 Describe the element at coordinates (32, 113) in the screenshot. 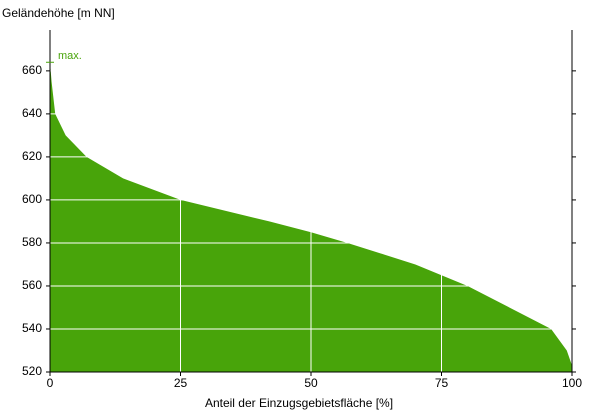

I see `y-tick-label: 640` at that location.